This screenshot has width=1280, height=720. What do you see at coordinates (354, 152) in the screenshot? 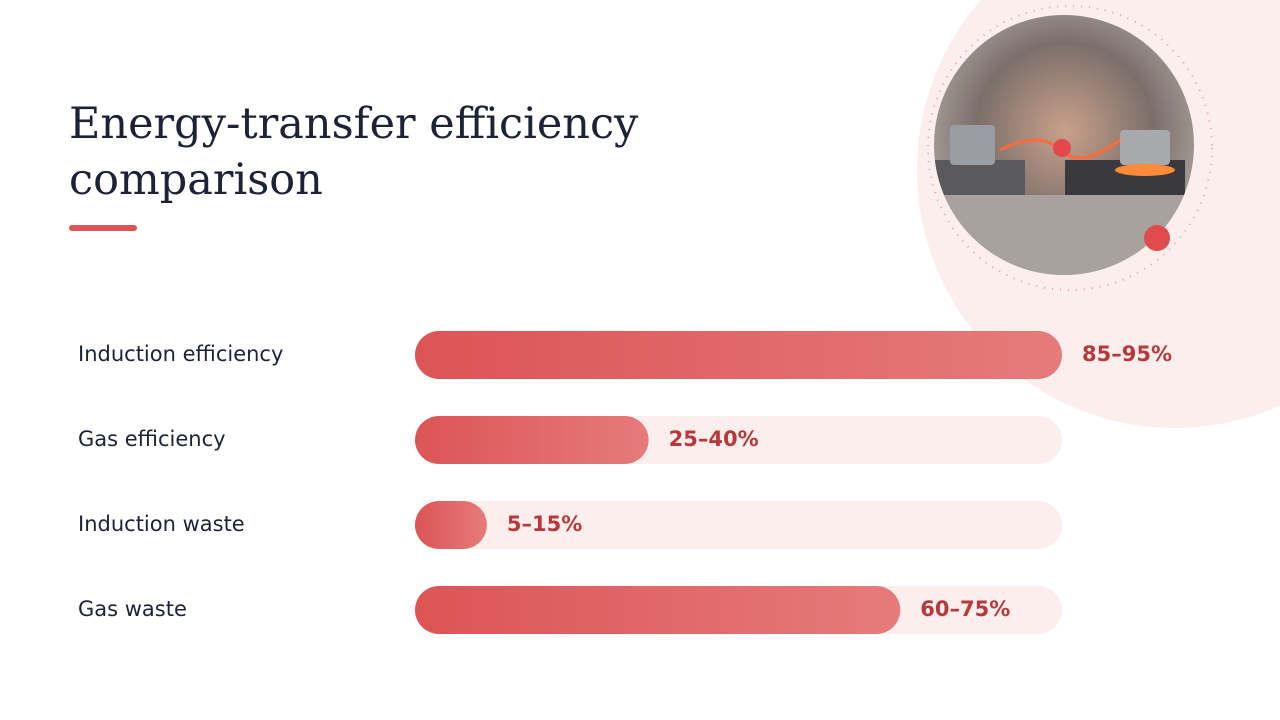
I see `chart-title: Energy-transfer efficiency comparison` at bounding box center [354, 152].